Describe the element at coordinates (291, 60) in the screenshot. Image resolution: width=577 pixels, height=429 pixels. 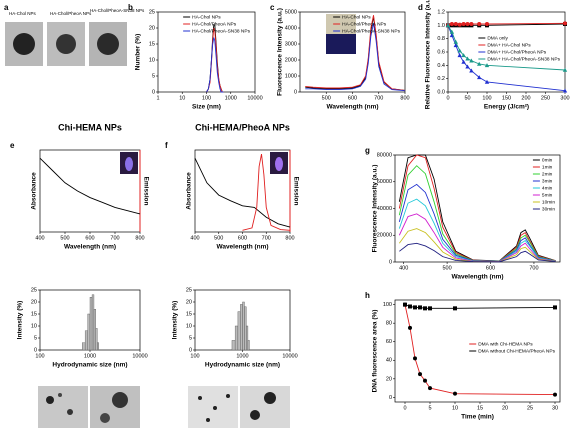
I see `y-tick-label: 2000` at that location.